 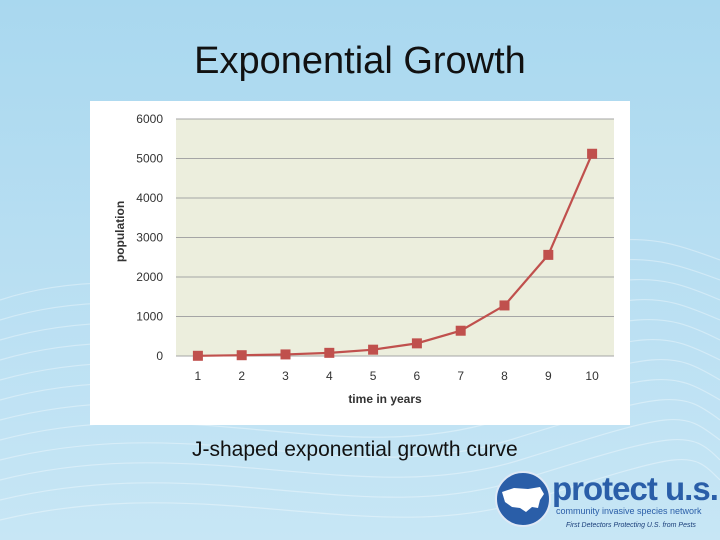 What do you see at coordinates (120, 231) in the screenshot?
I see `y-axis-label: population` at bounding box center [120, 231].